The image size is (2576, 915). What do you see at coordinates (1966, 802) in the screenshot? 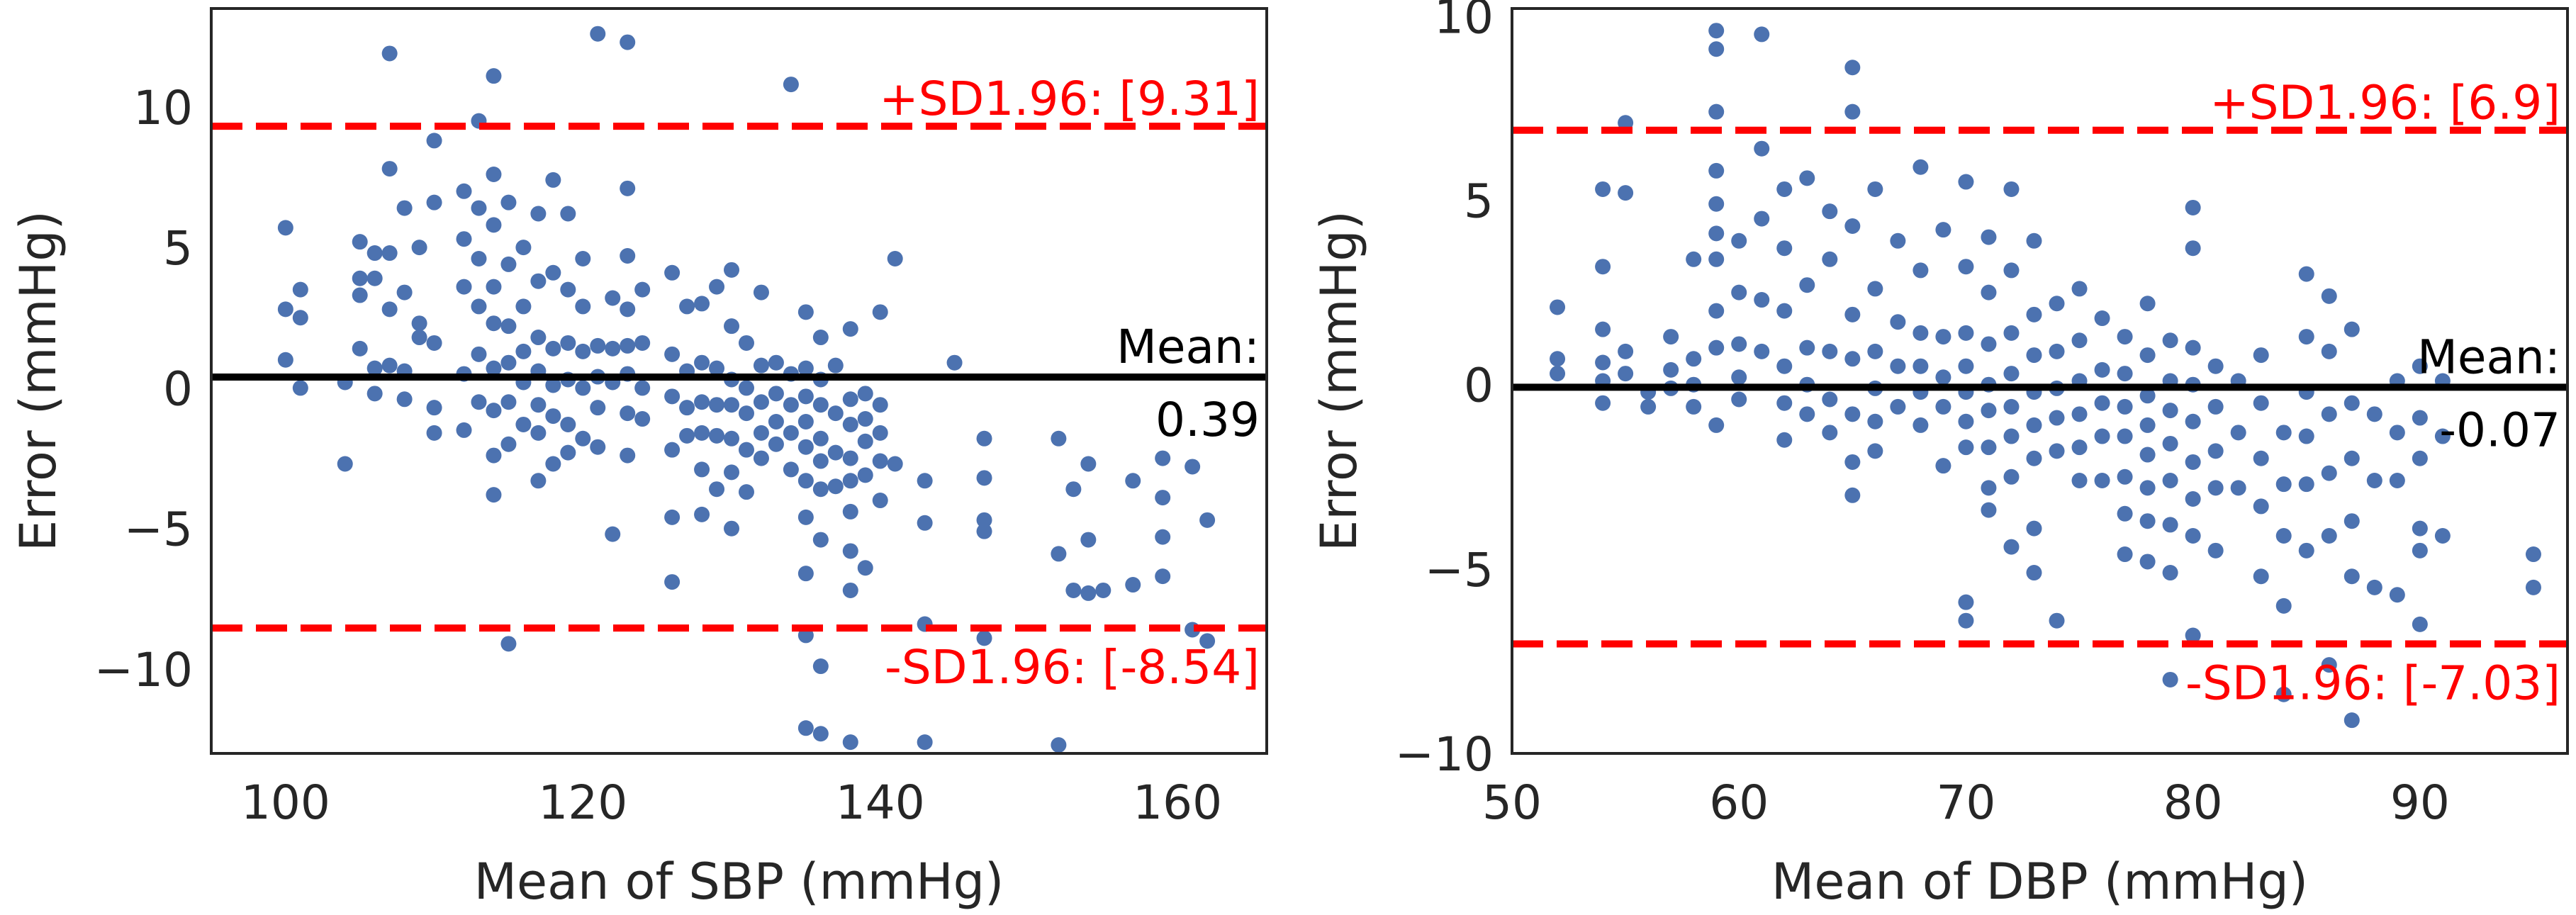
I see `x-tick-label: 70` at bounding box center [1966, 802].